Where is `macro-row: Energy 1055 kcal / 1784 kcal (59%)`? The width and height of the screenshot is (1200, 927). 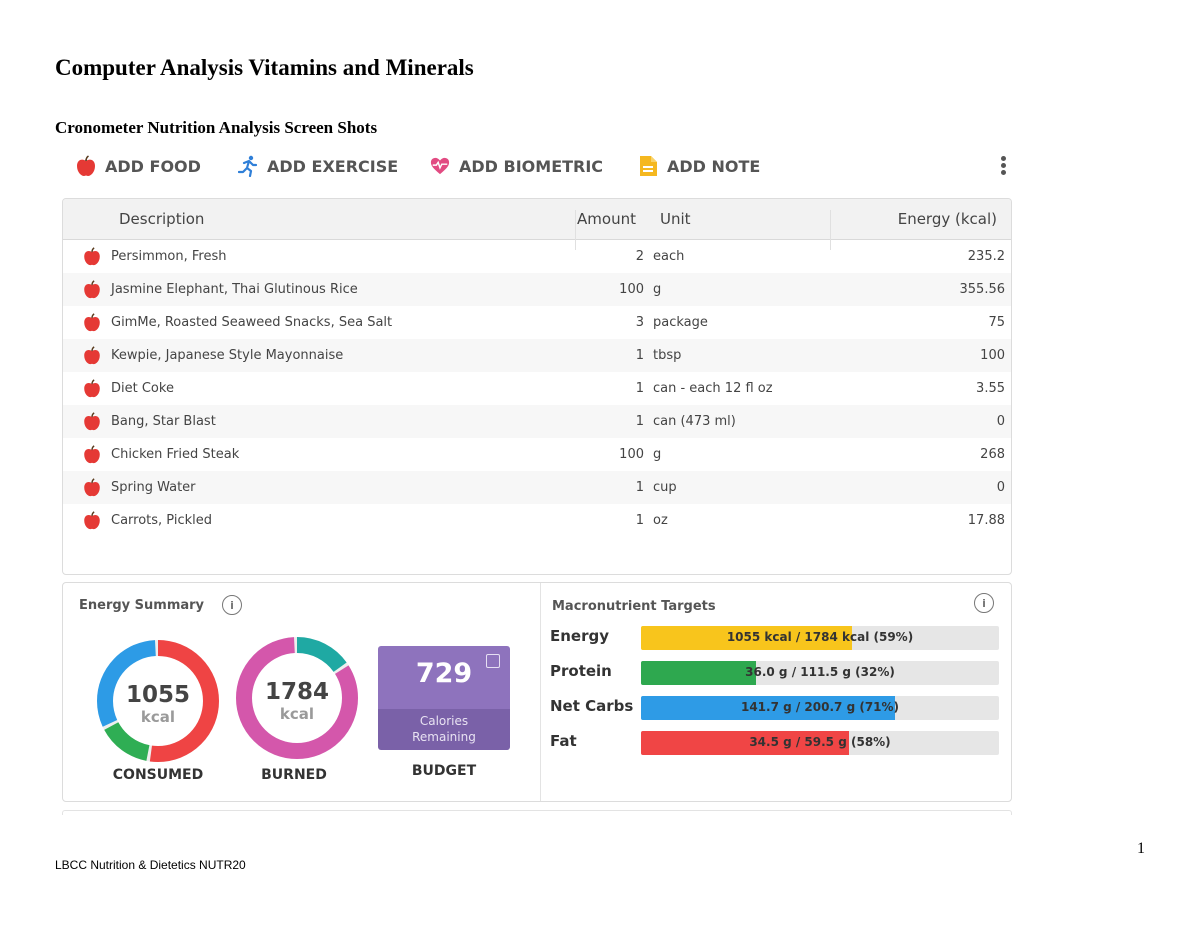 macro-row: Energy 1055 kcal / 1784 kcal (59%) is located at coordinates (775, 638).